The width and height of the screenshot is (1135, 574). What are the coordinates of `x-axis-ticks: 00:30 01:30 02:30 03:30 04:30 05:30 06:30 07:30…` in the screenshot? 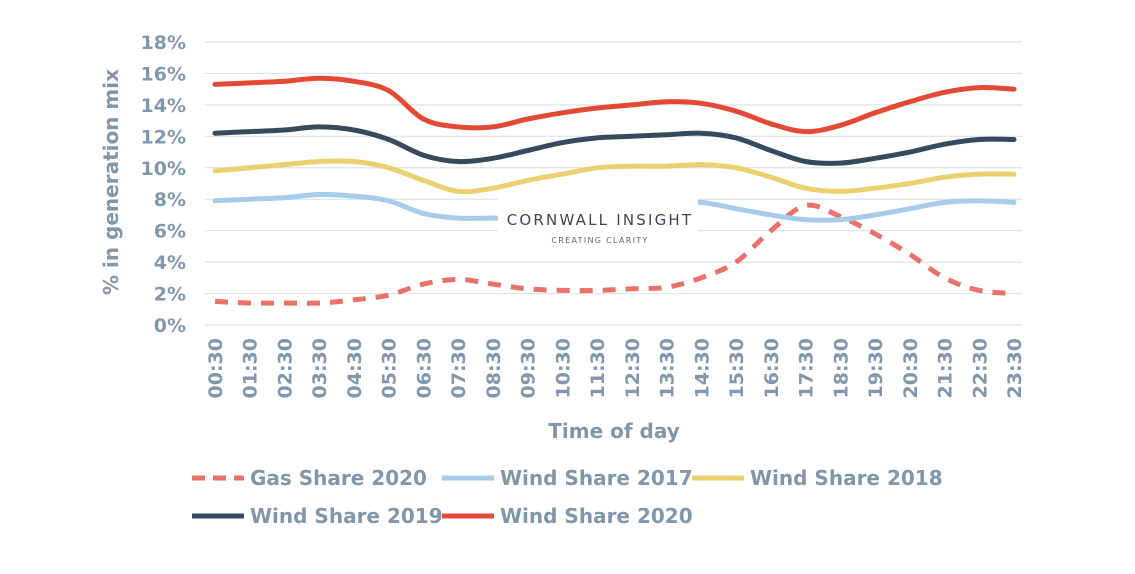 It's located at (615, 368).